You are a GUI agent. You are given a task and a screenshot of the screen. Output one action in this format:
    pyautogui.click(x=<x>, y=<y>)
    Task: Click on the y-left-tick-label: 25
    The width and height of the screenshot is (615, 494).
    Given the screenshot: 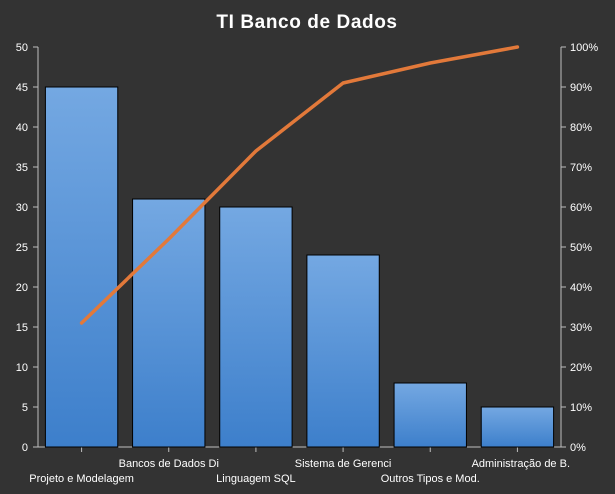 What is the action you would take?
    pyautogui.click(x=22, y=248)
    